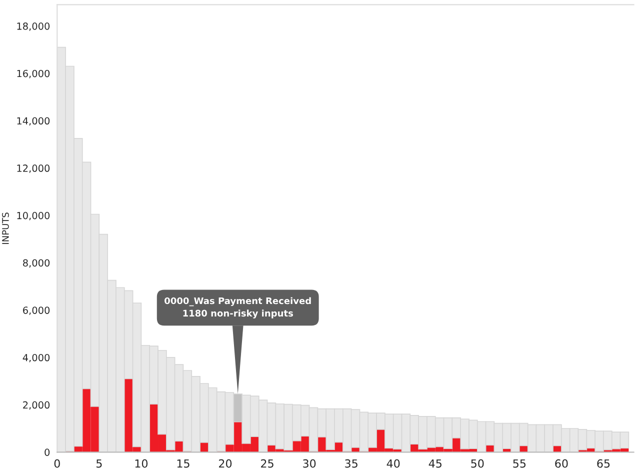  I want to click on x-tick-label: 20, so click(225, 463).